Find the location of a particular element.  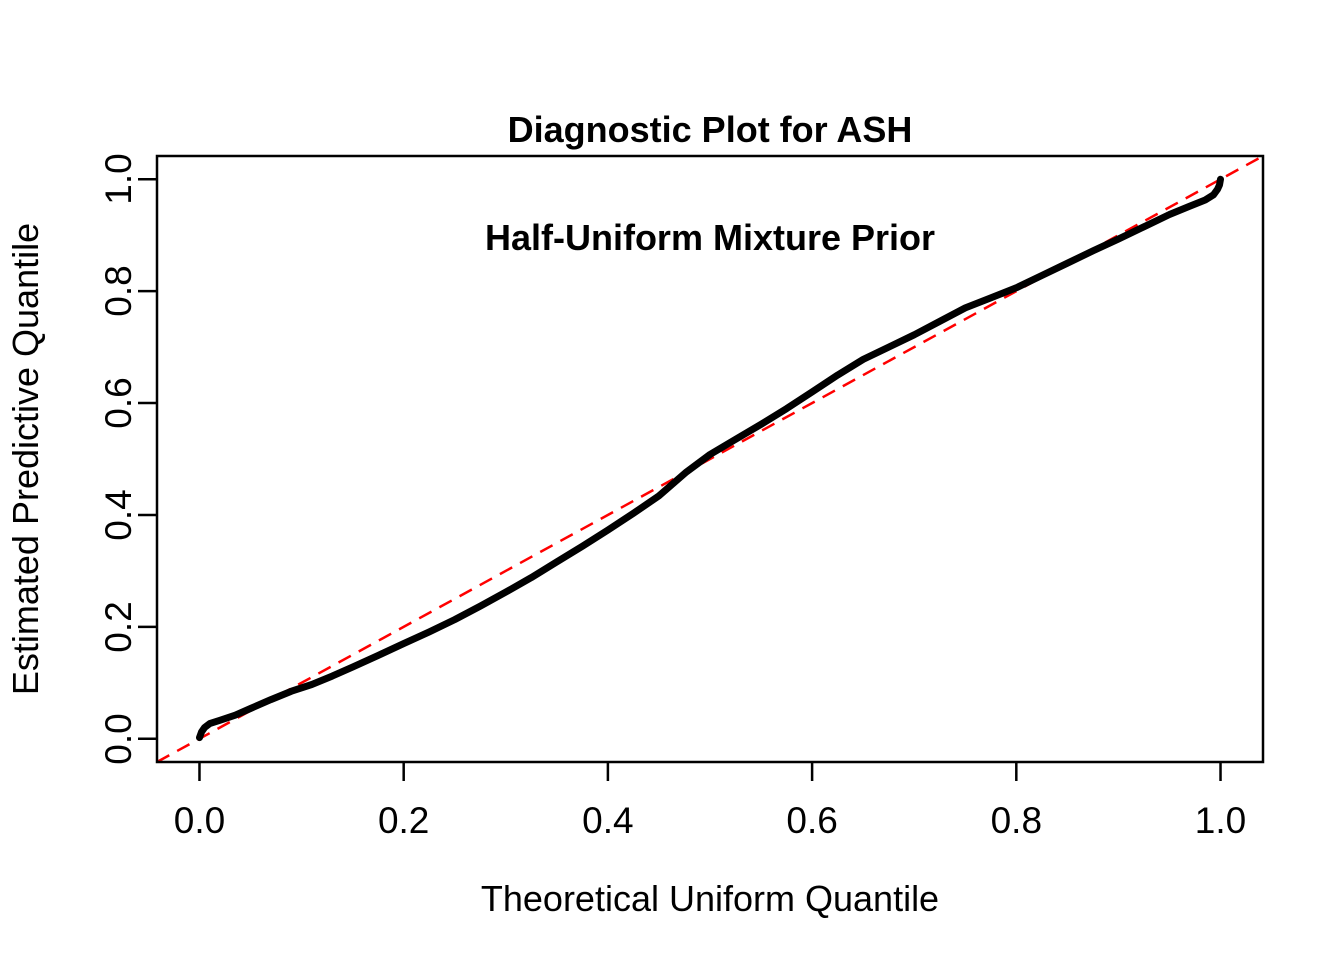

x-tick-label: 0.8 is located at coordinates (1016, 820).